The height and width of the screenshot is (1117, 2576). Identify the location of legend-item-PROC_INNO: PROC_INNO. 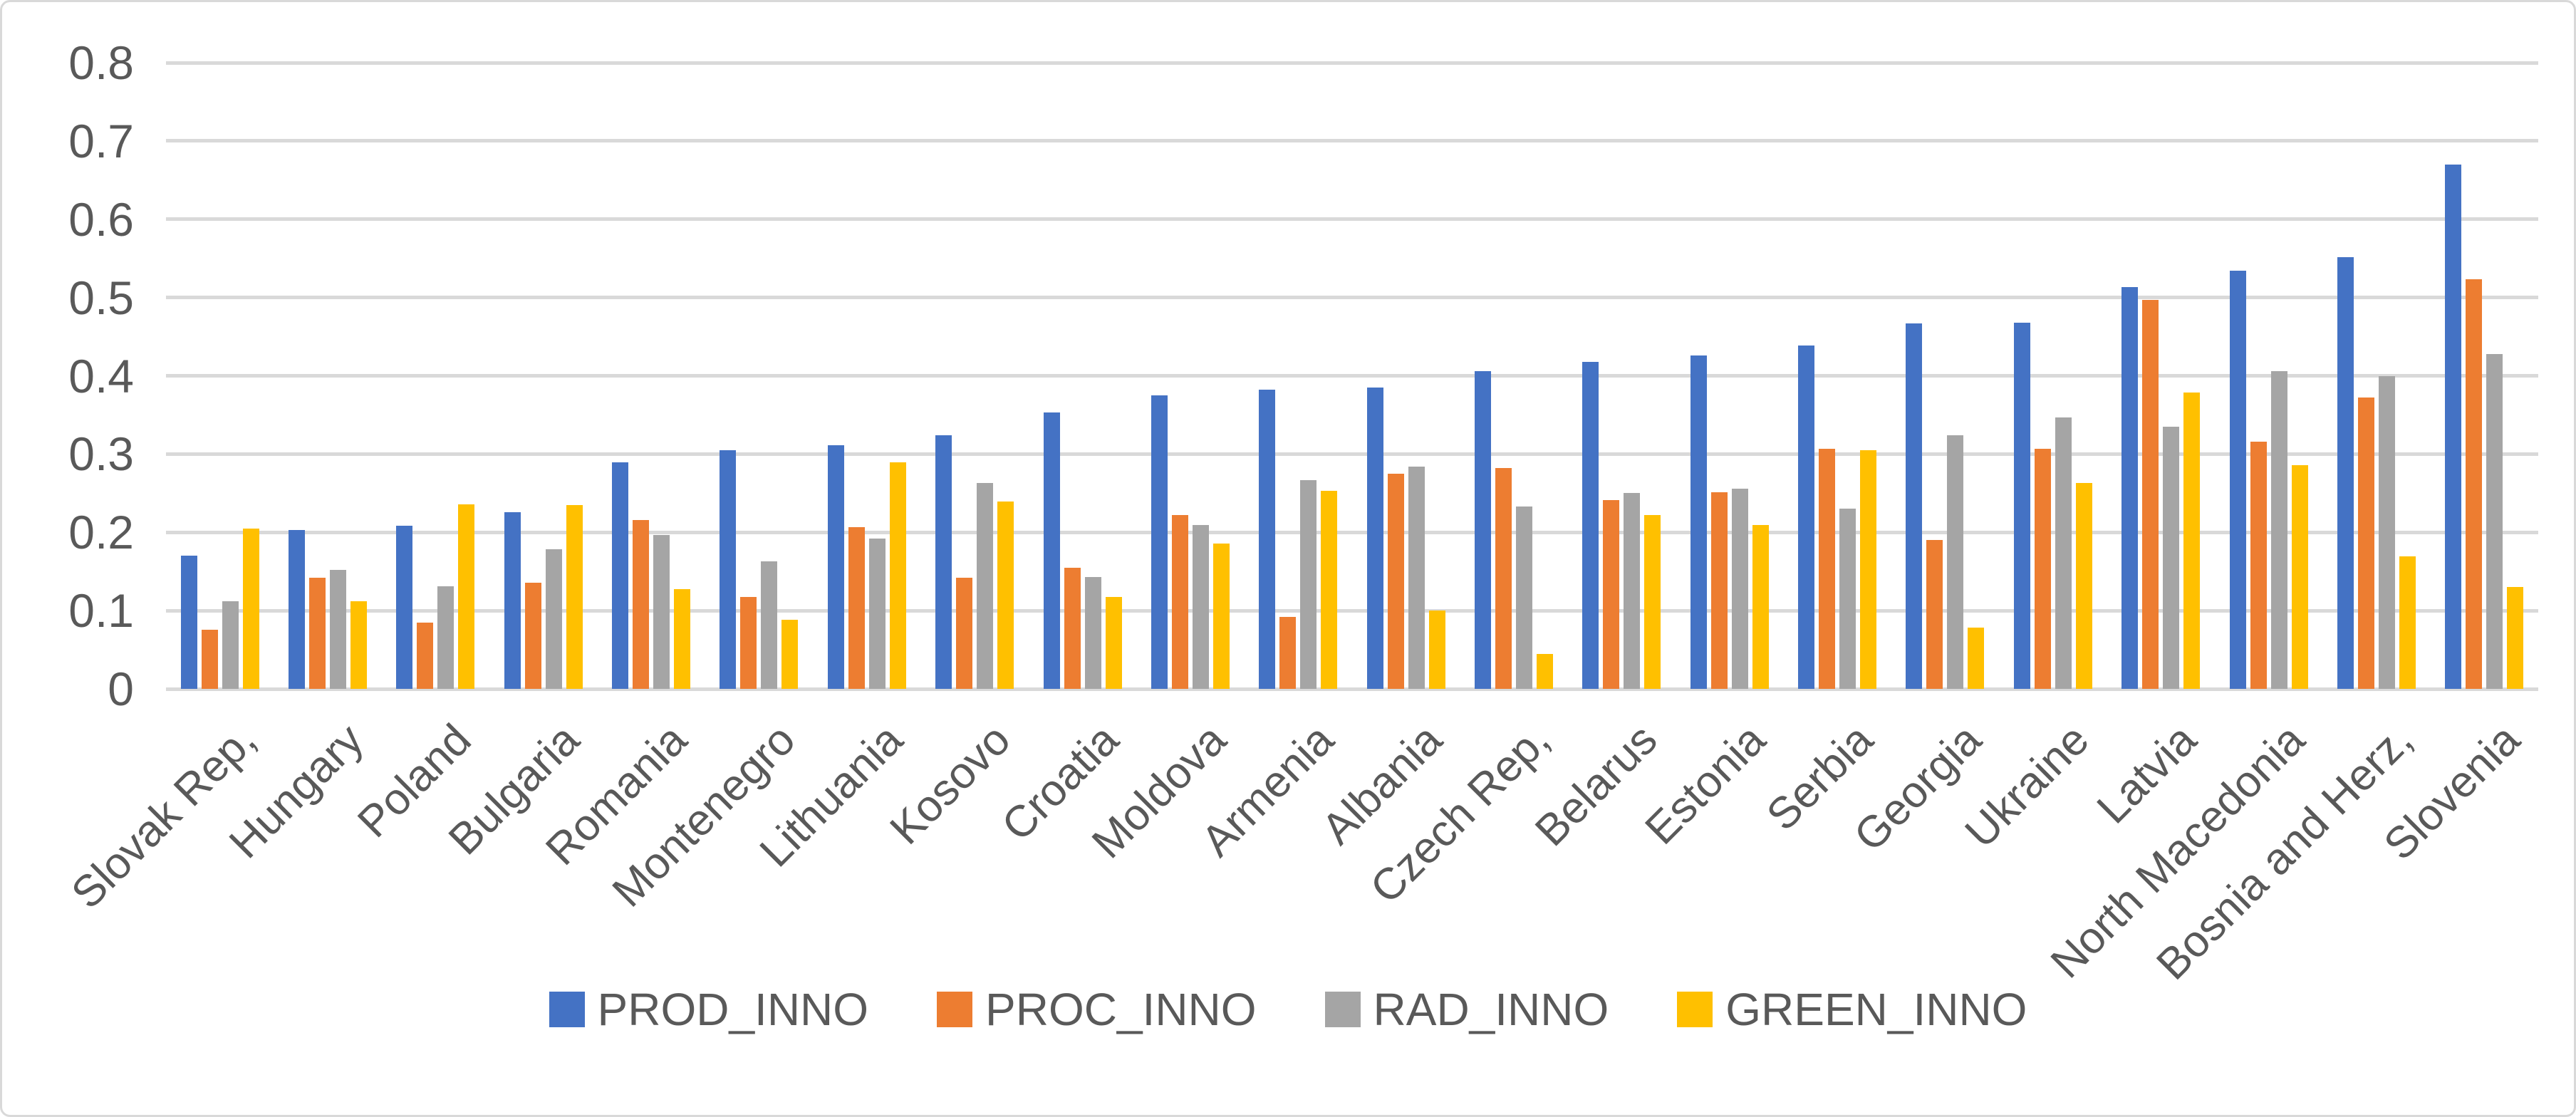
(1097, 1009).